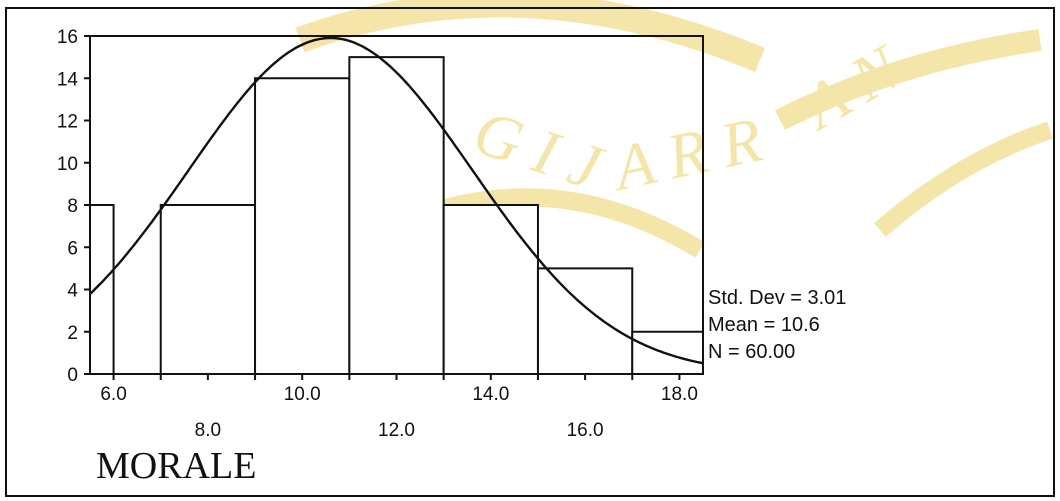 This screenshot has width=1060, height=501. Describe the element at coordinates (399, 407) in the screenshot. I see `x-axis: 6.0 10.0 14.0 18.0 8.0 12.0 16.0` at that location.